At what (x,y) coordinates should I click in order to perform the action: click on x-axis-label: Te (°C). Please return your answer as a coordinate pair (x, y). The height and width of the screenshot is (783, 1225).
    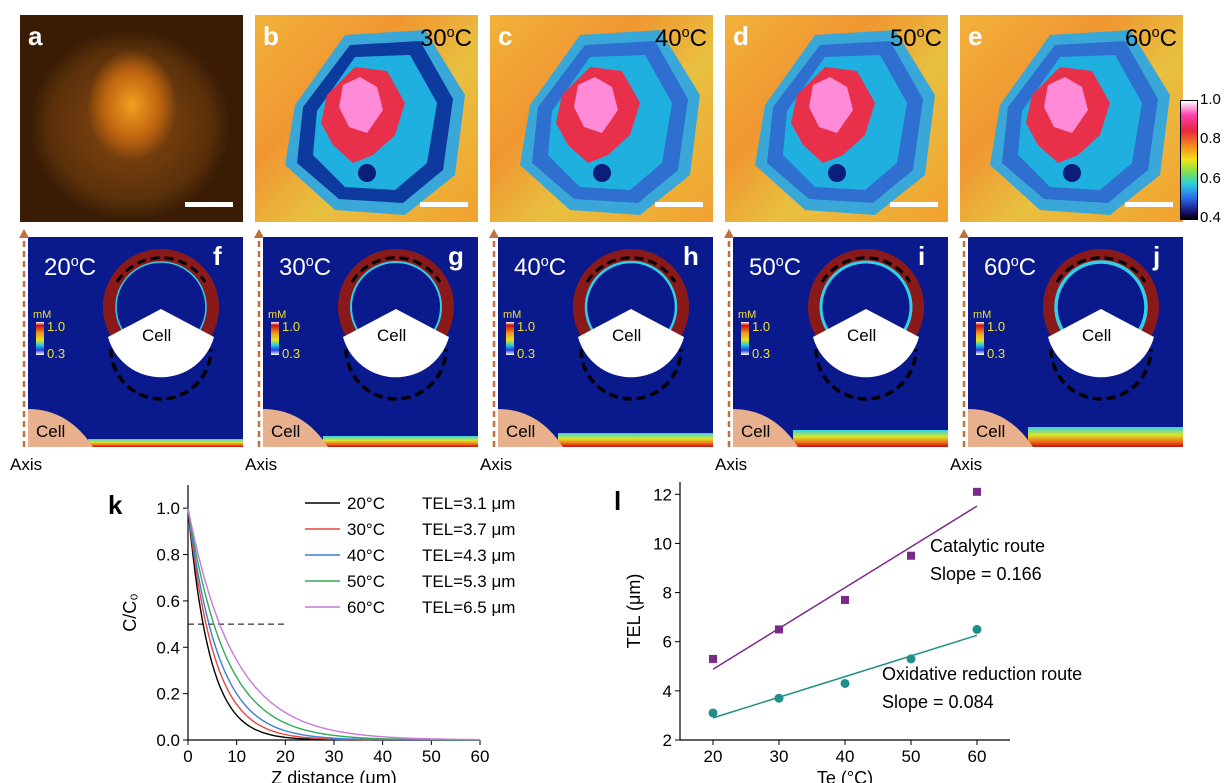
    Looking at the image, I should click on (845, 775).